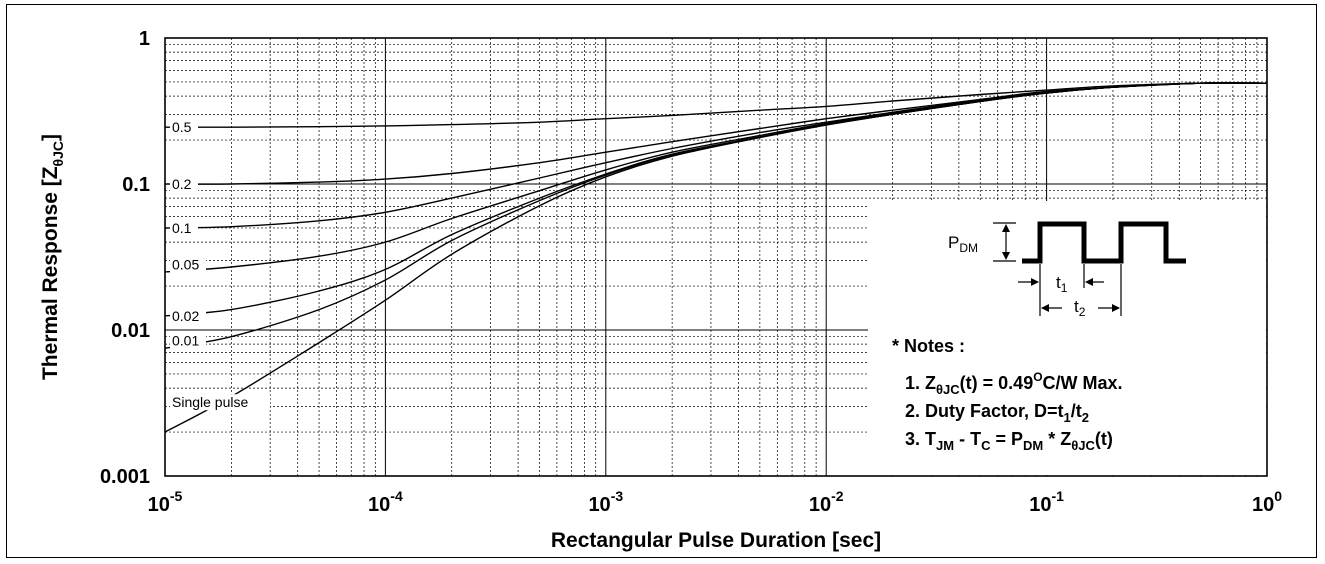 This screenshot has width=1325, height=564. I want to click on t2-label: t2, so click(1080, 308).